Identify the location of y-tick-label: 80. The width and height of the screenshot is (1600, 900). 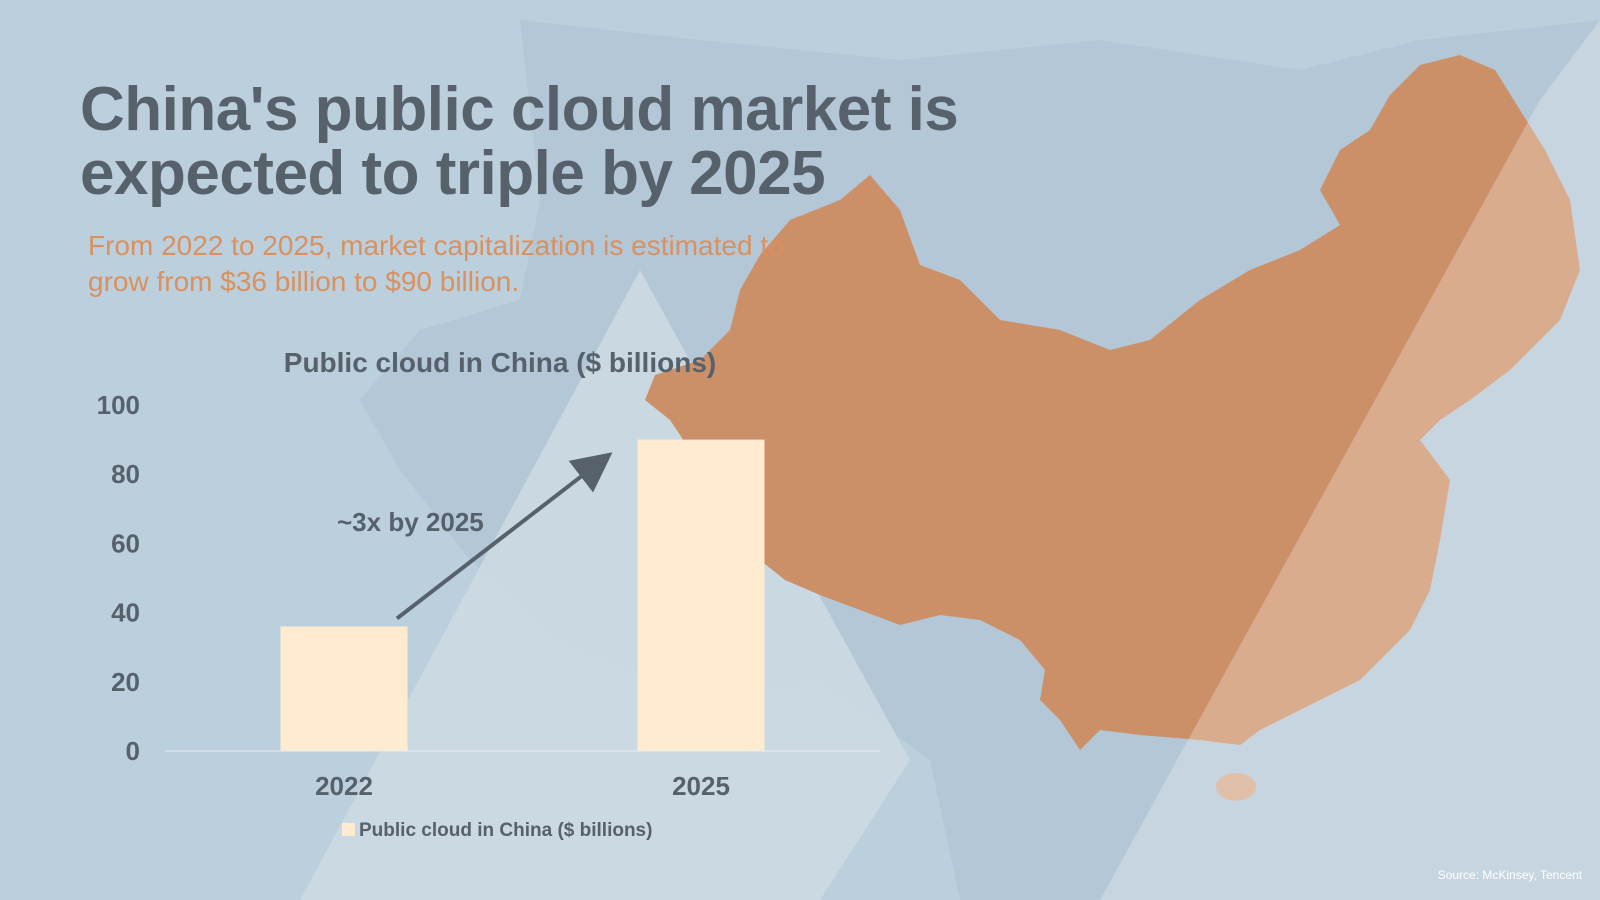
(125, 474).